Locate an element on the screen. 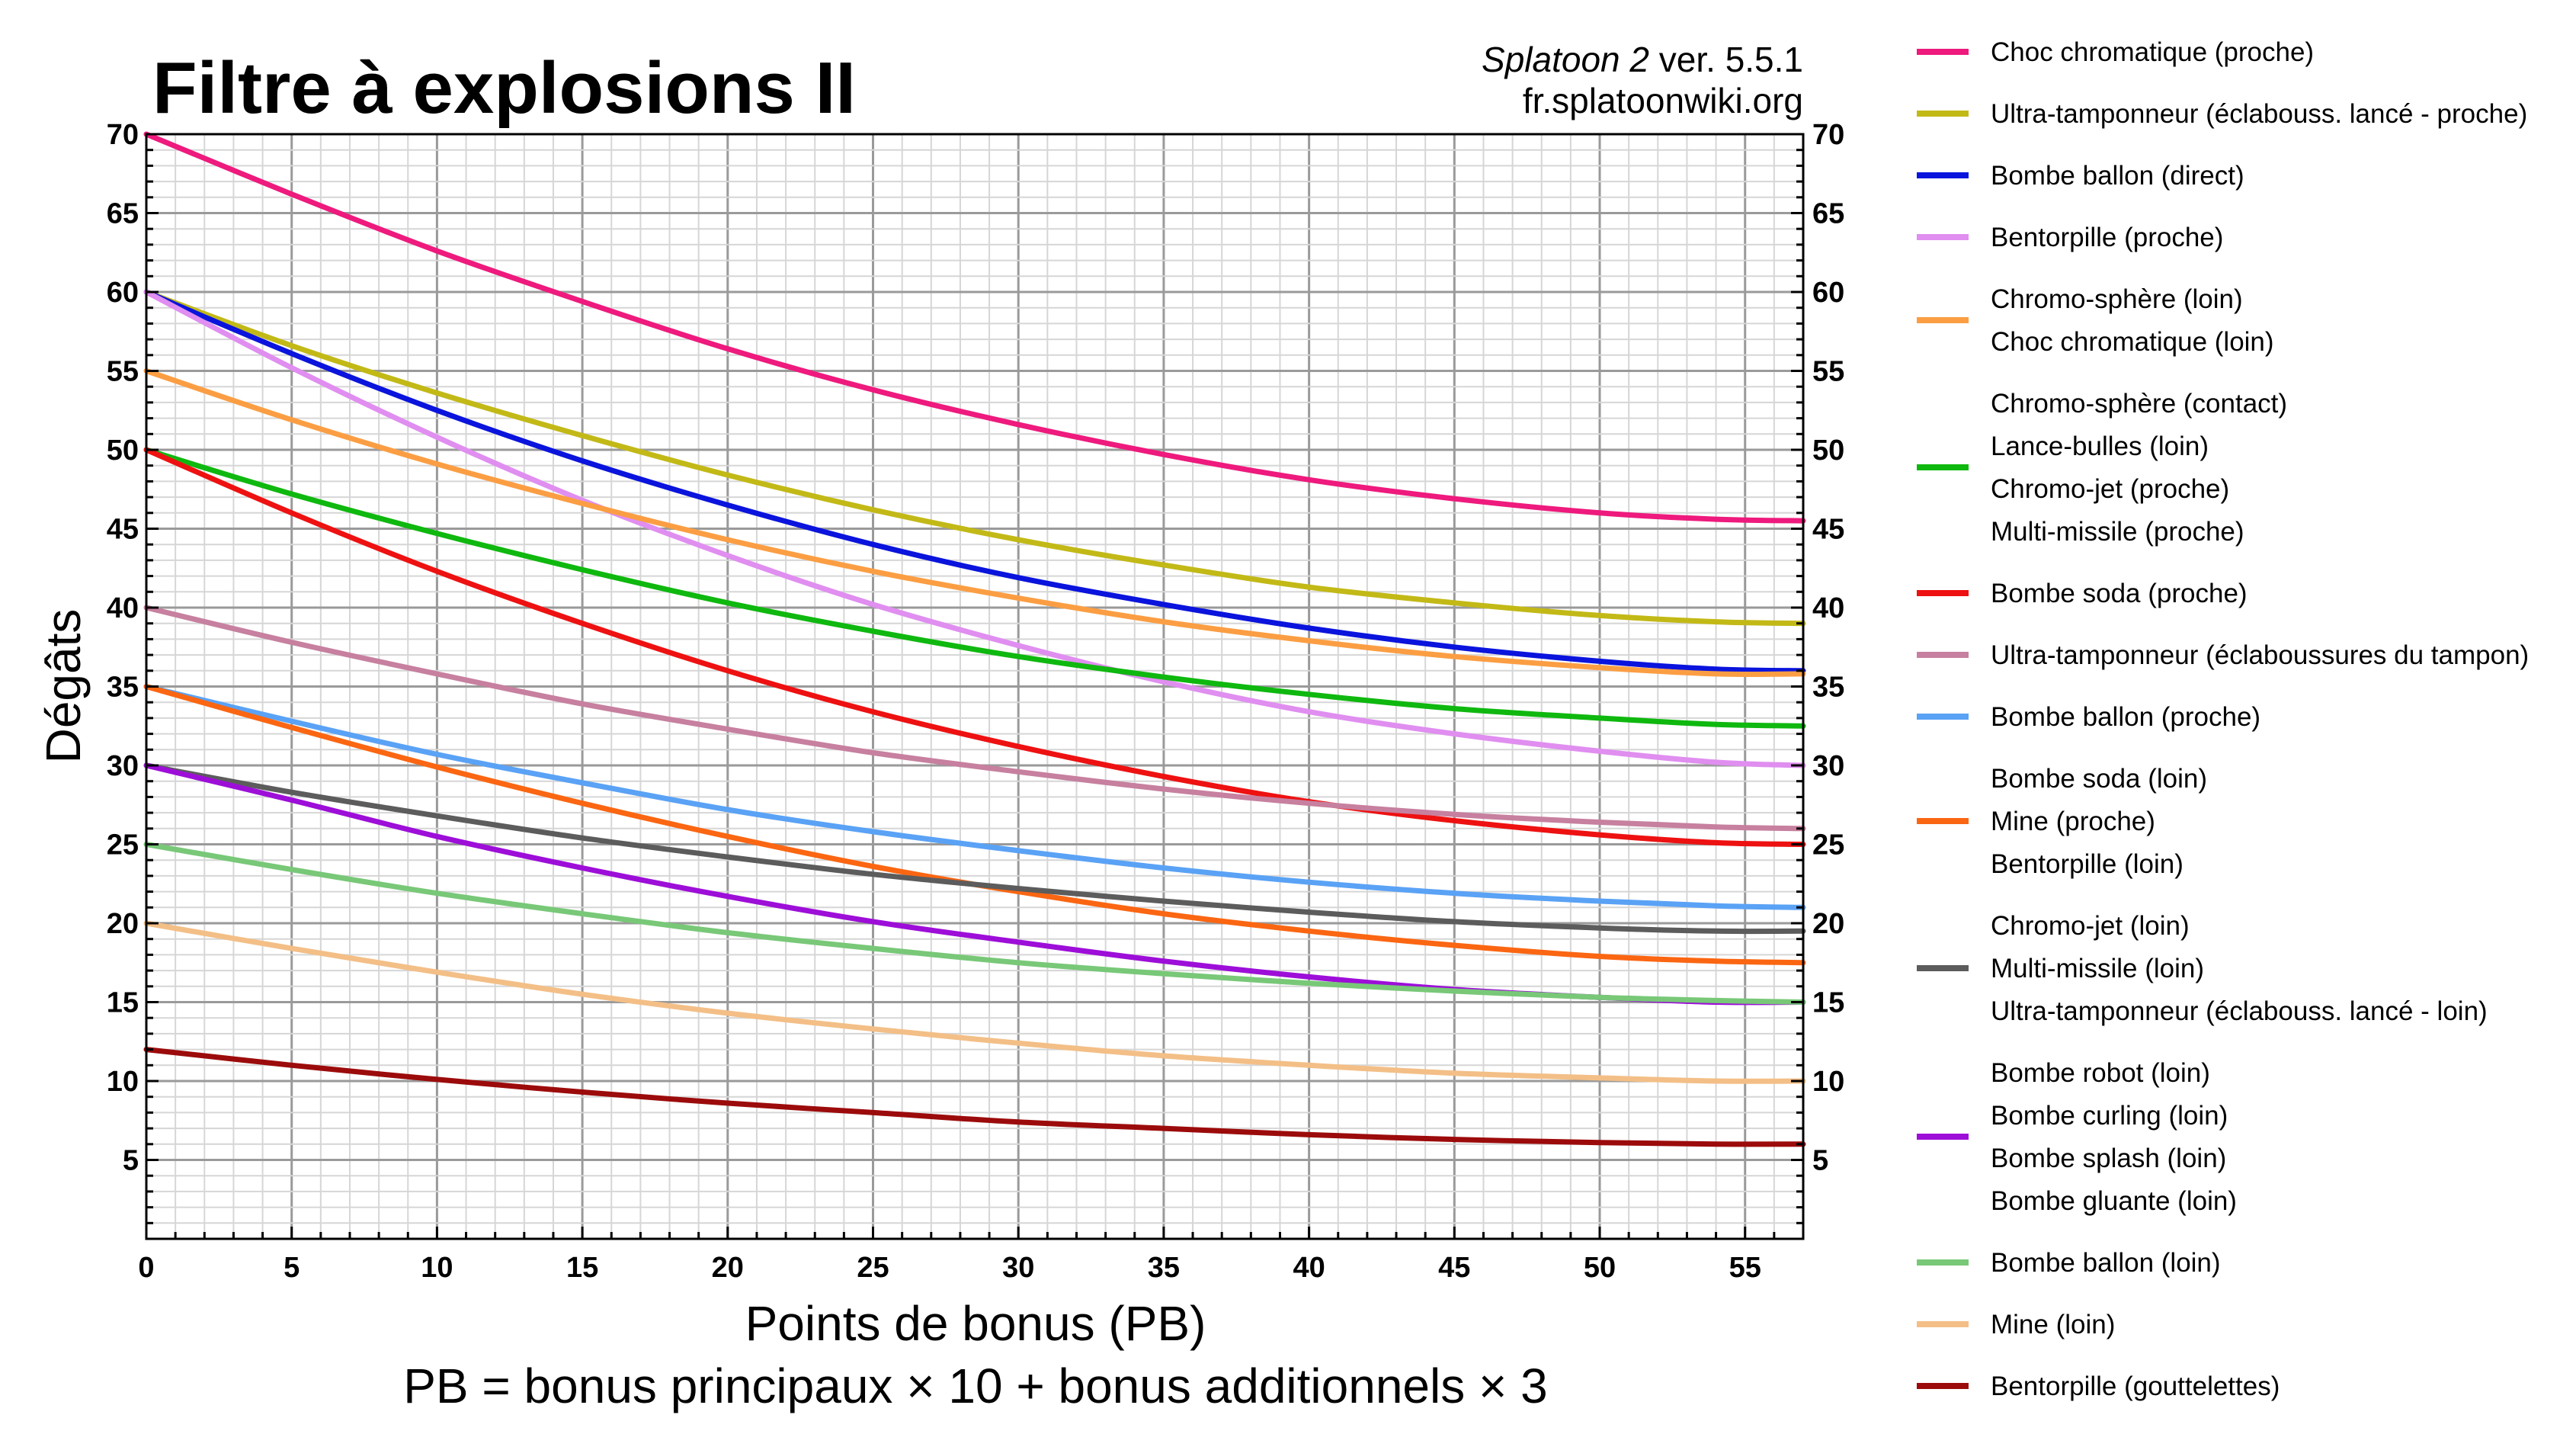  legend-label: Bombe ballon (direct) is located at coordinates (2117, 176).